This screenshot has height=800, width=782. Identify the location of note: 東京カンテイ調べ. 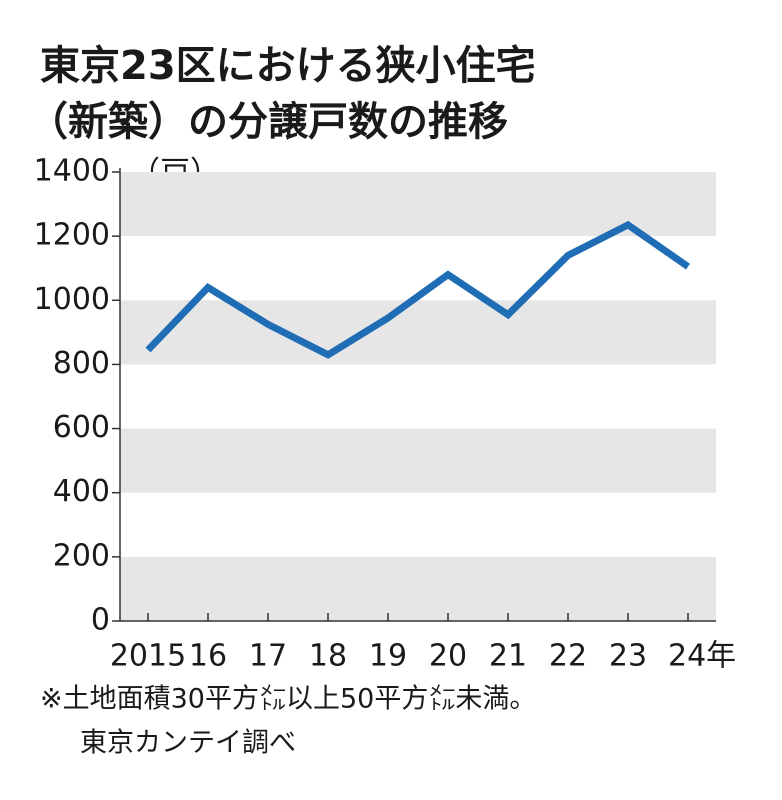
(188, 743).